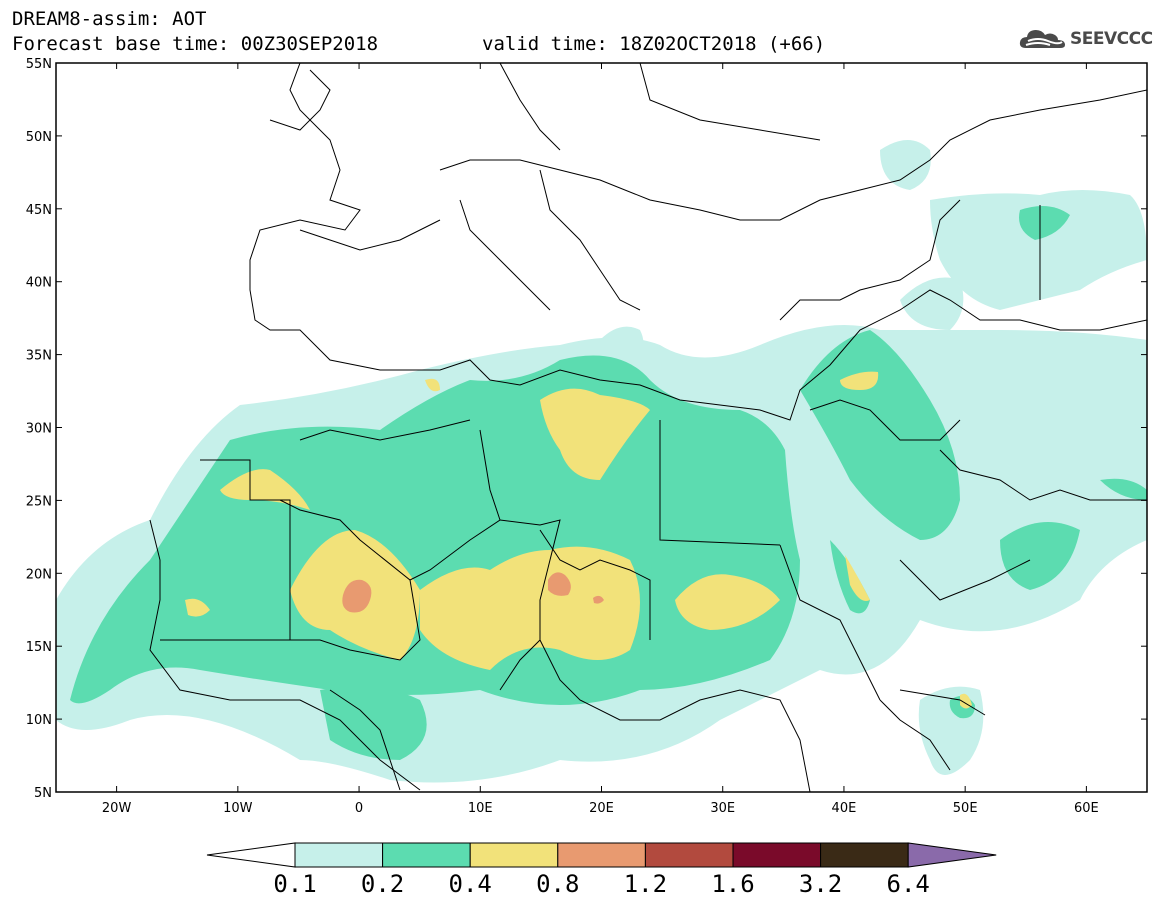 The image size is (1165, 905). I want to click on lat-label-35n: 35N, so click(39, 356).